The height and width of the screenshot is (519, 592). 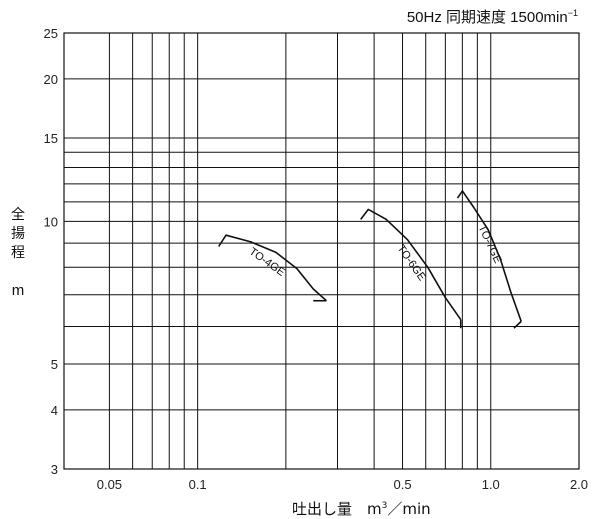 I want to click on curve-label-to-7ge: TO-7GE, so click(x=490, y=244).